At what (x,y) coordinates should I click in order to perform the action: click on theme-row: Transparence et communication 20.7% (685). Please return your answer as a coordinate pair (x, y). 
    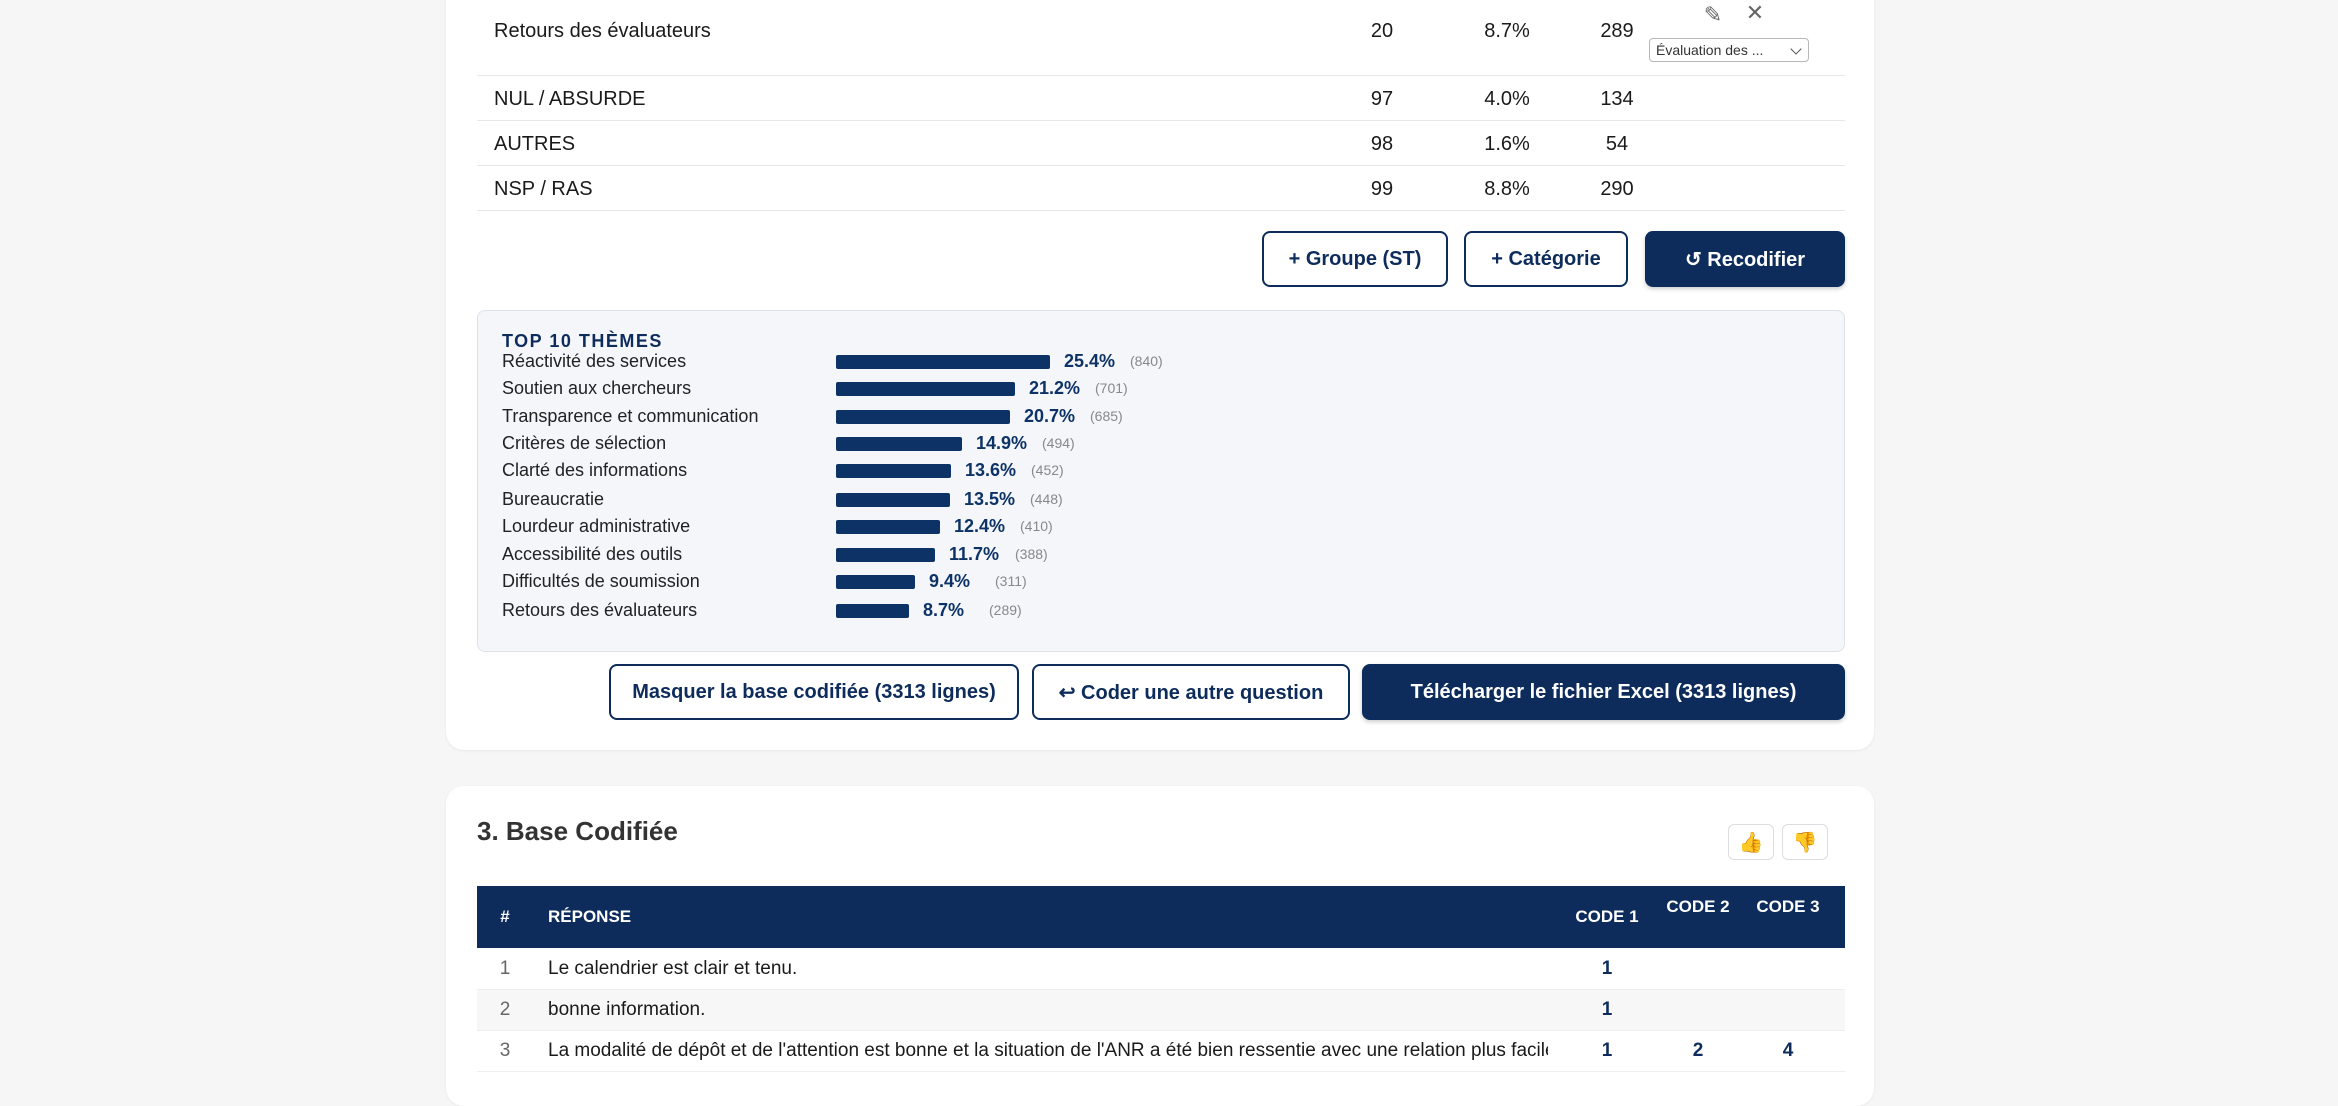
    Looking at the image, I should click on (1152, 417).